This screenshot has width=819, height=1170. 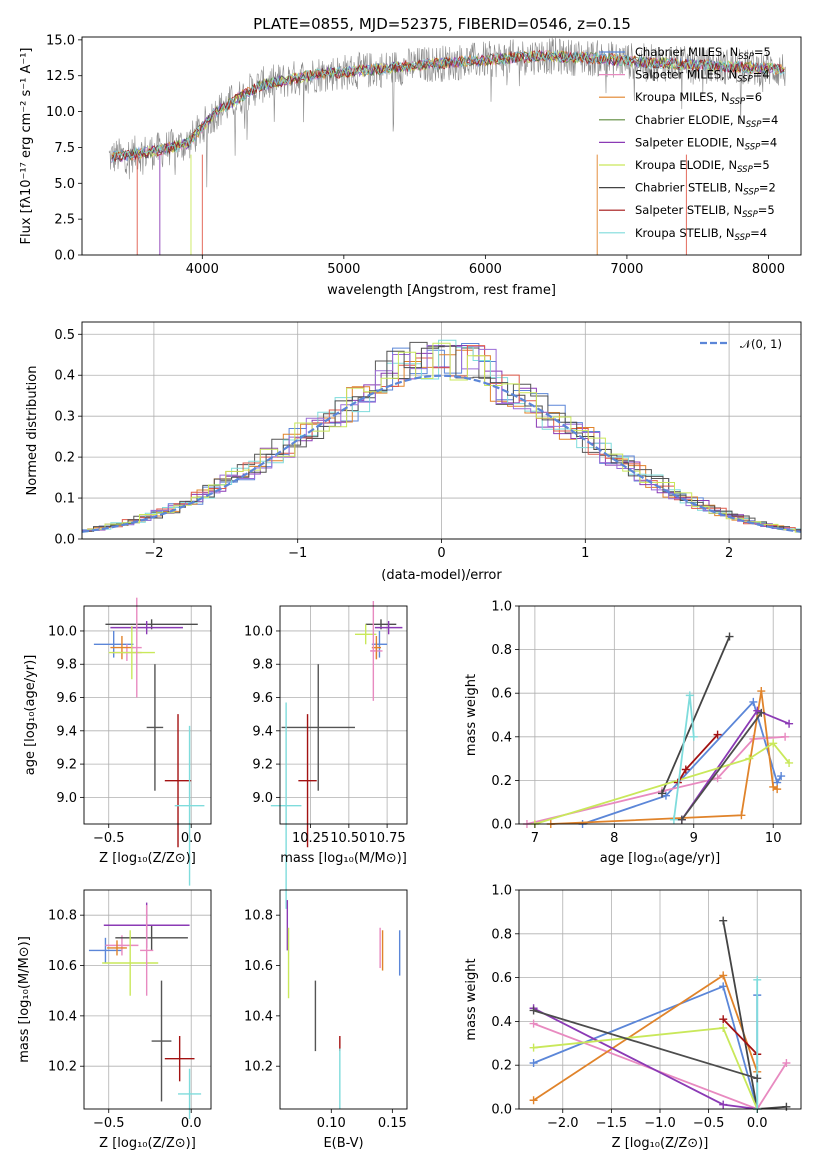 I want to click on y-tick-label: 12.5, so click(x=60, y=76).